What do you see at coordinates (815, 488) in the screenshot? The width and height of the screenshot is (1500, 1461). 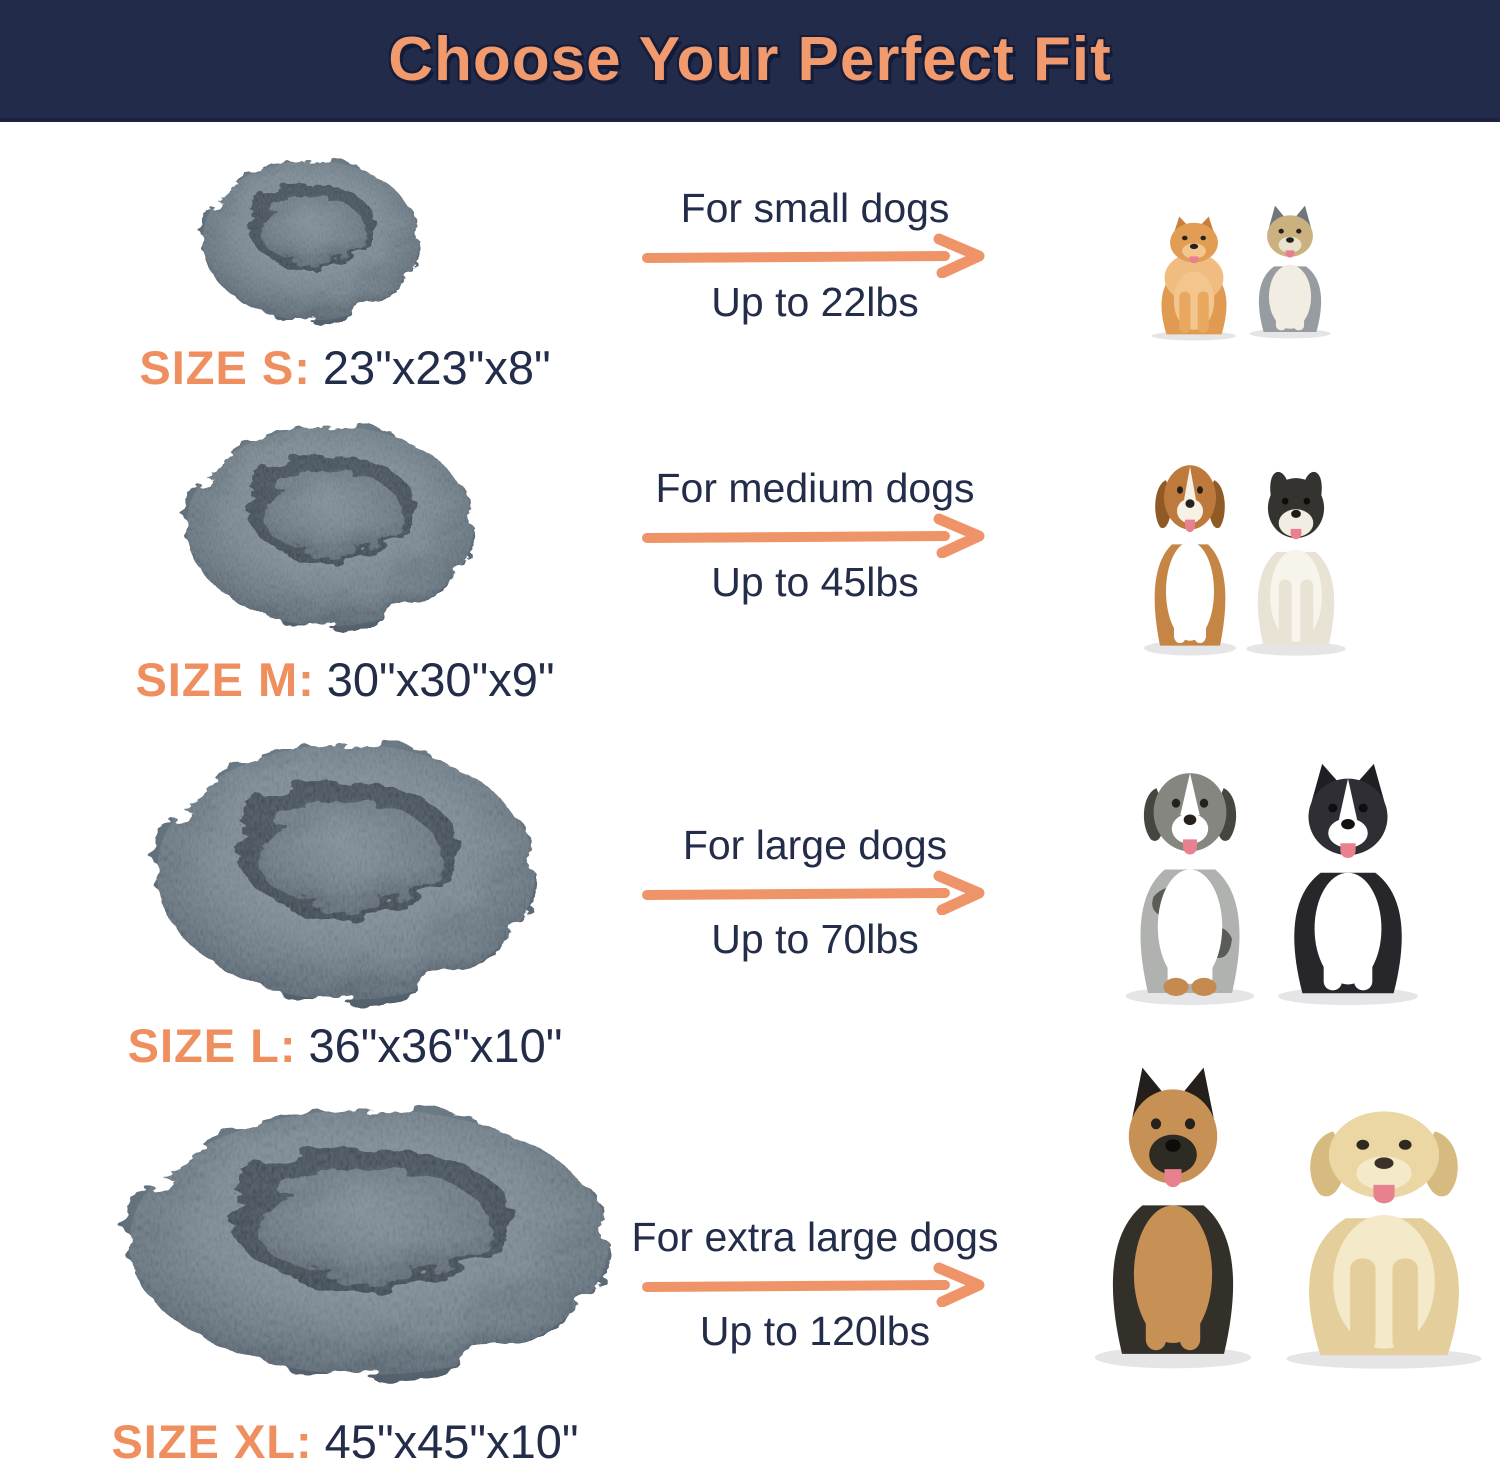 I see `audience-label: For medium dogs` at bounding box center [815, 488].